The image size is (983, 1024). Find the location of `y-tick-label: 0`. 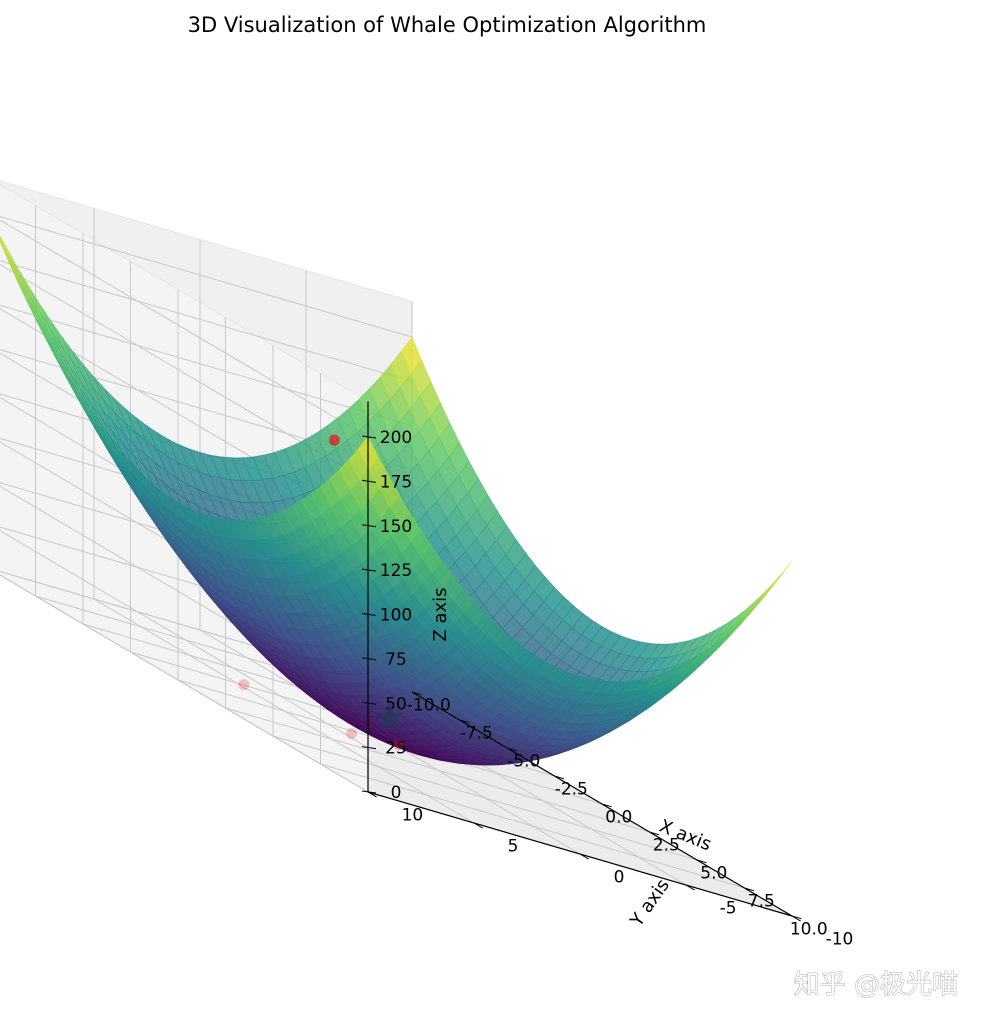

y-tick-label: 0 is located at coordinates (619, 877).